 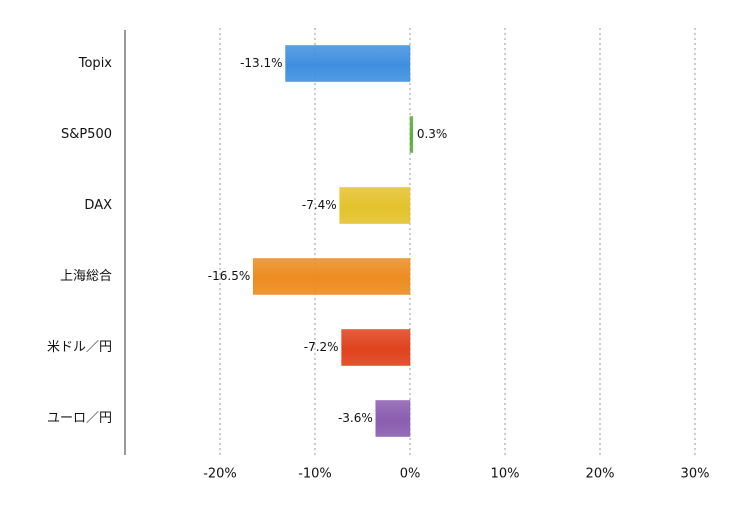 I want to click on x-tick-label: 20%, so click(x=600, y=474).